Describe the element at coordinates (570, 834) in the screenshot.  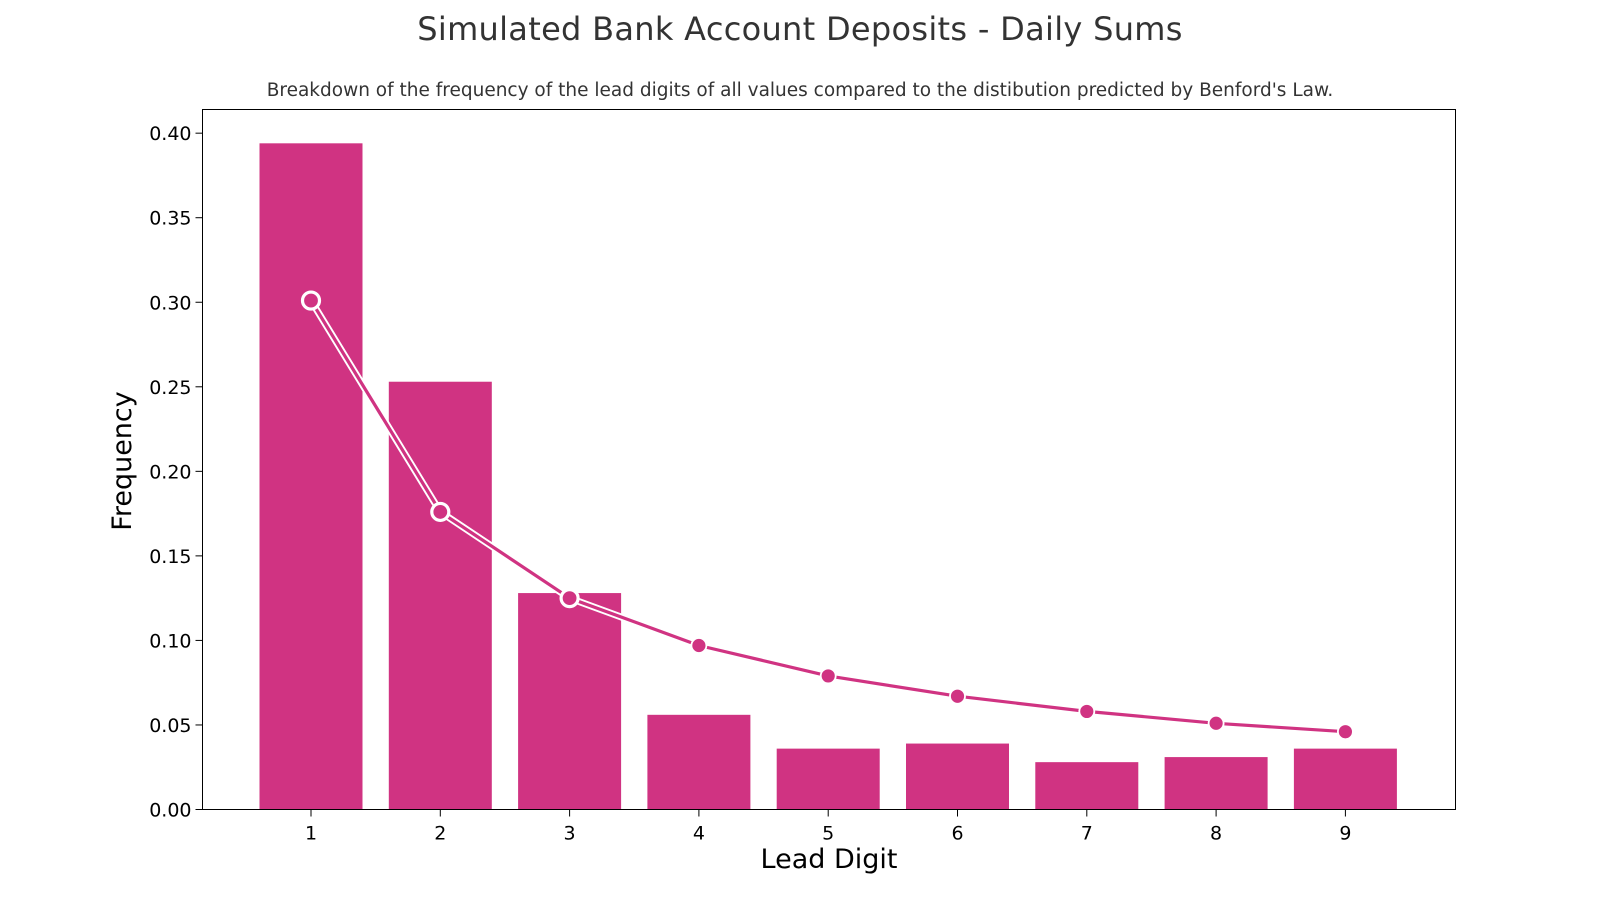
I see `x-tick-label: 3` at that location.